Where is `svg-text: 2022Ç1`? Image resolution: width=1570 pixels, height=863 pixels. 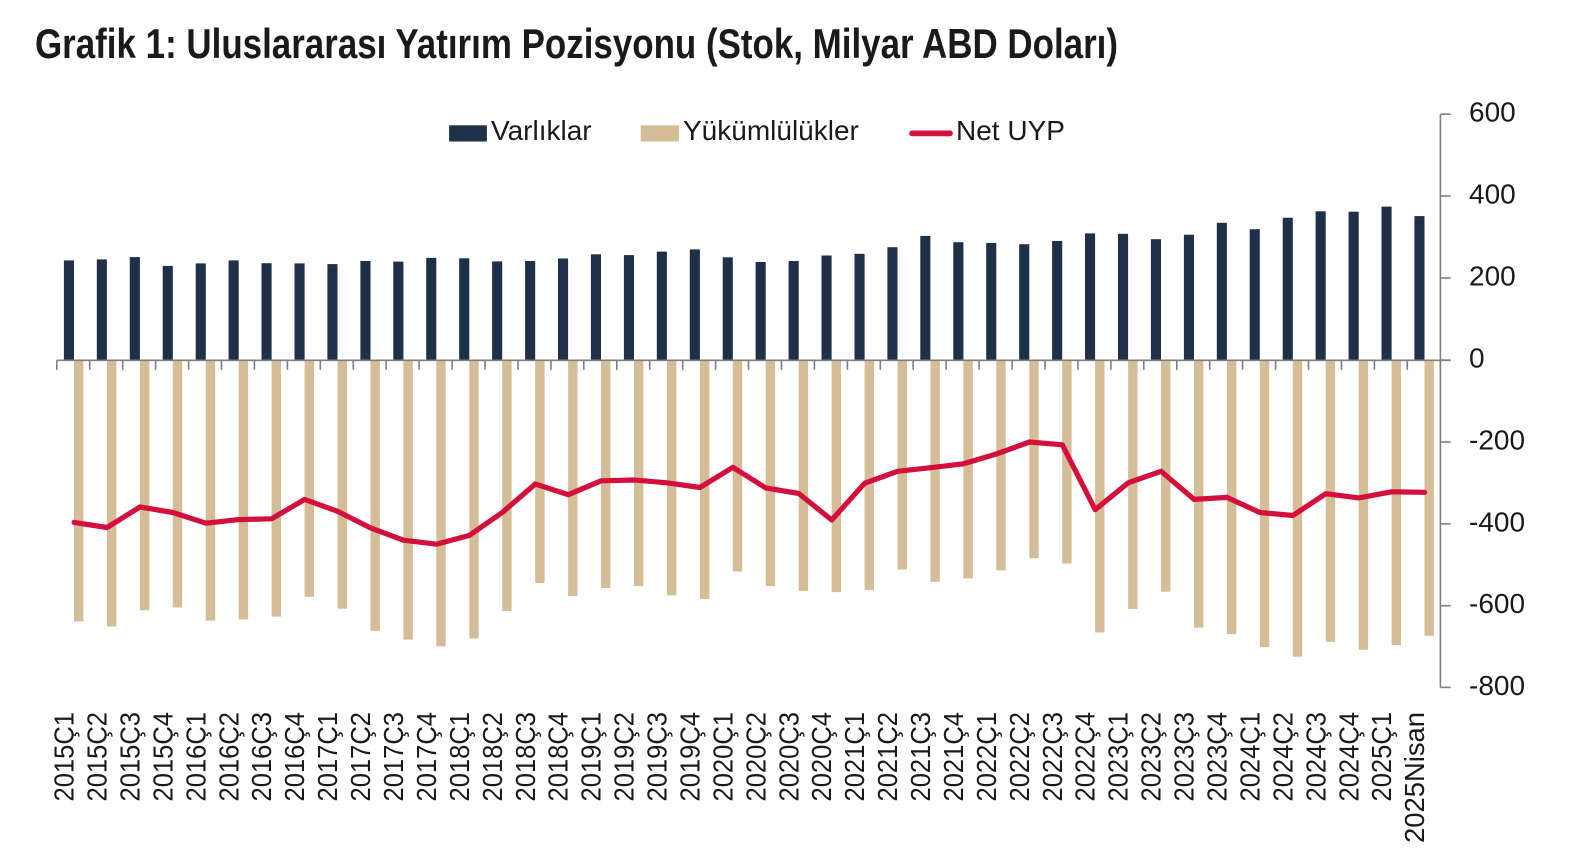 svg-text: 2022Ç1 is located at coordinates (986, 757).